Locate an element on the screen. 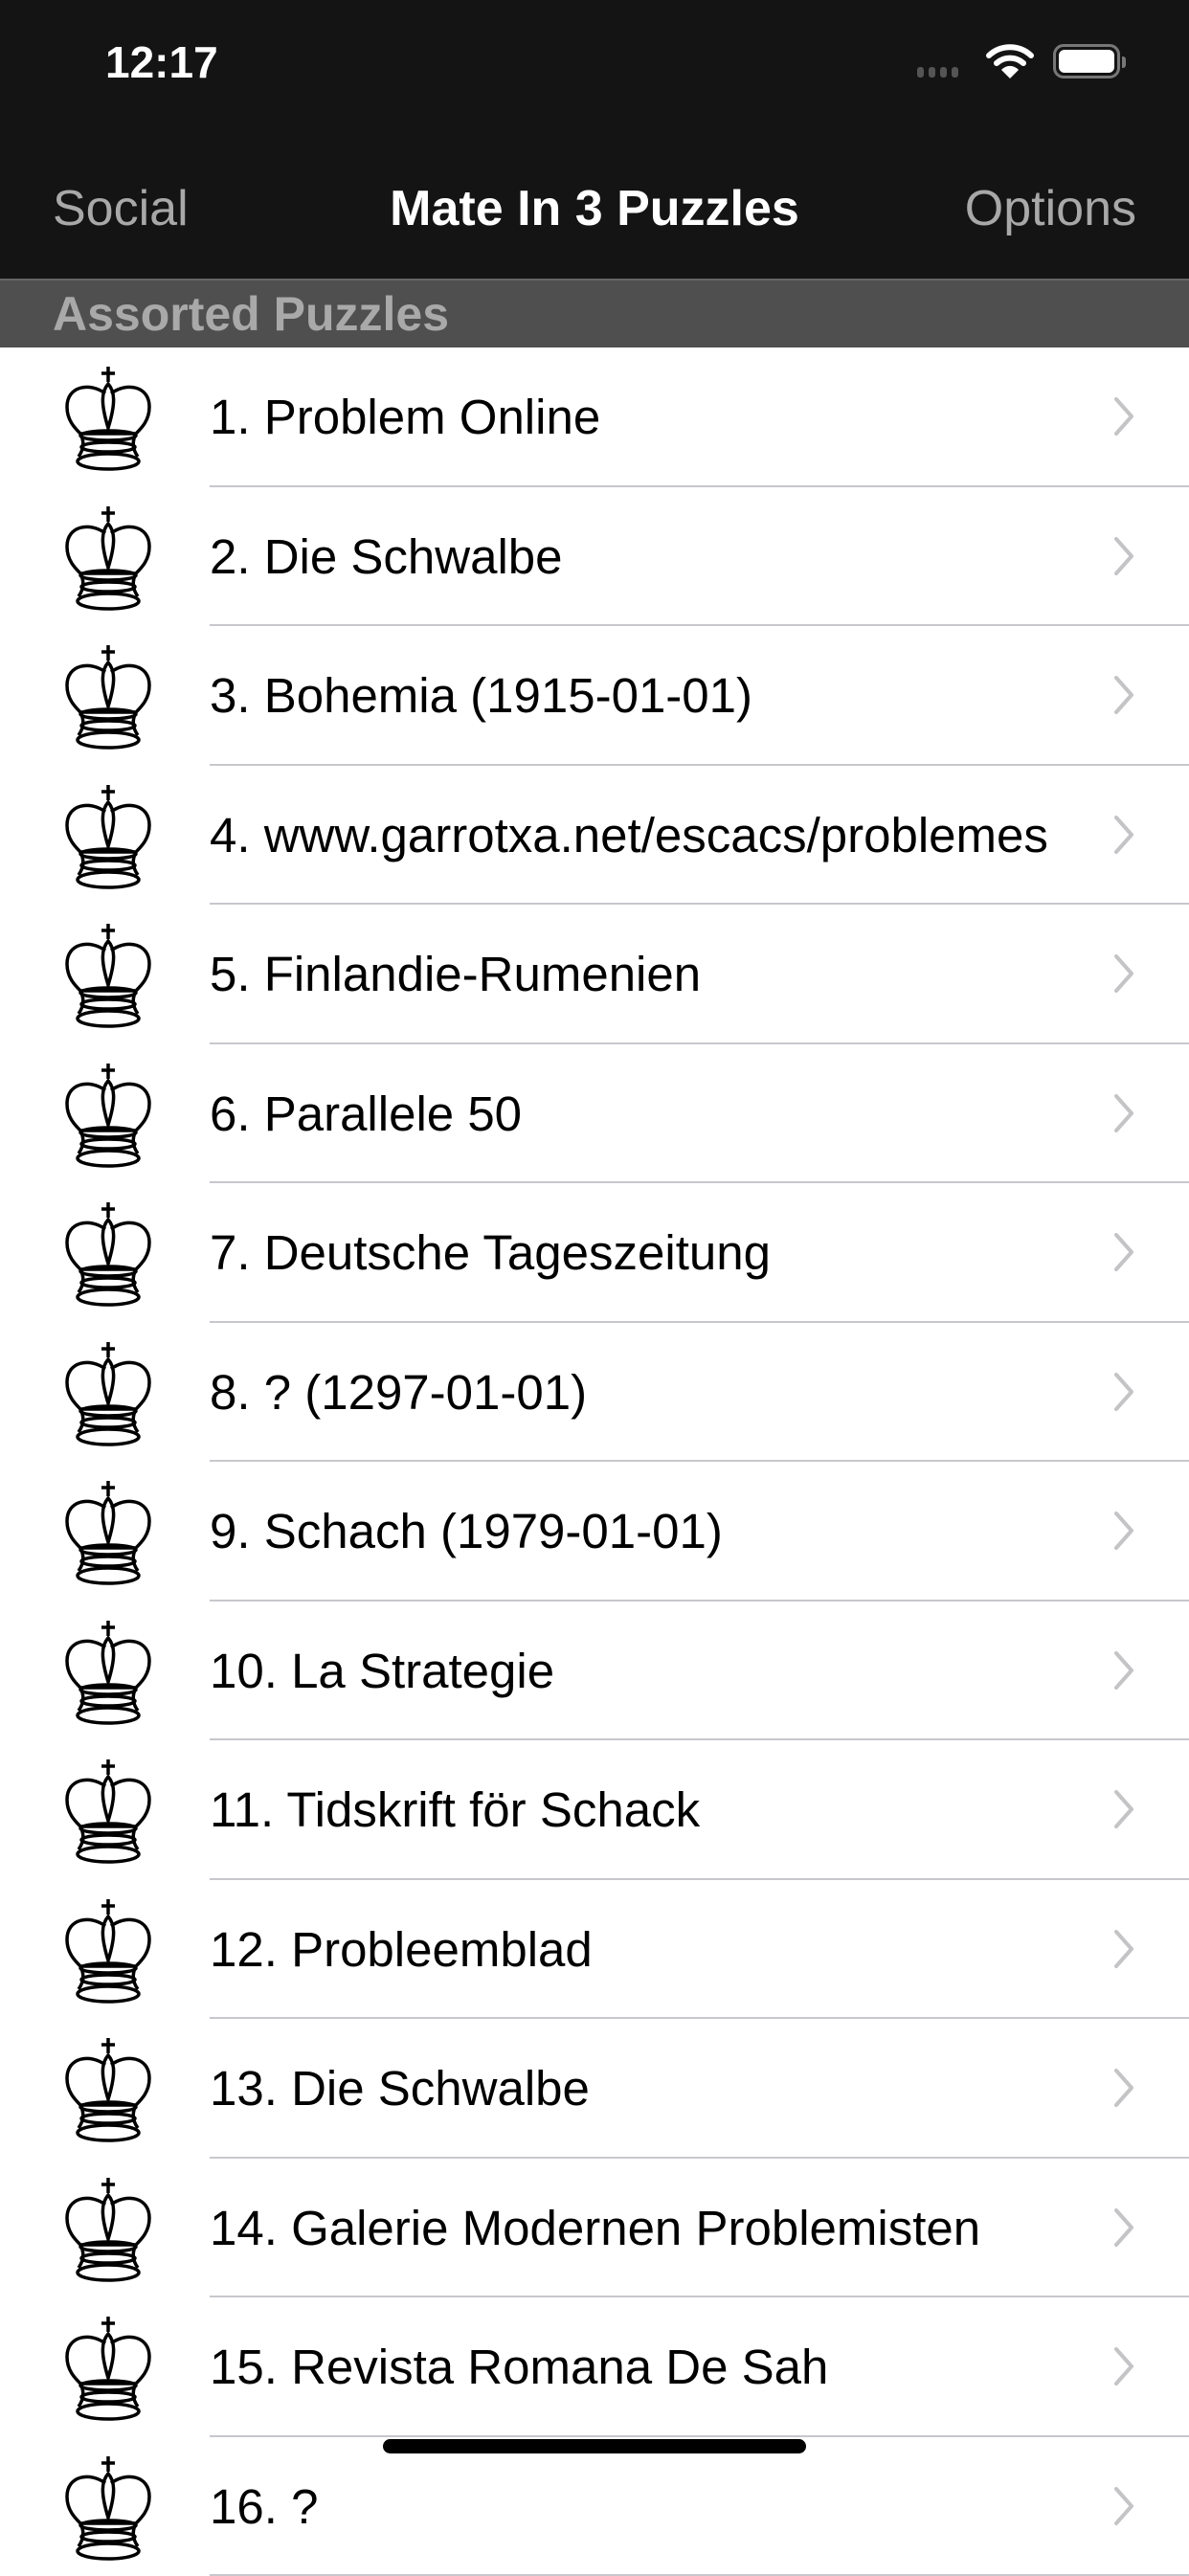 The height and width of the screenshot is (2576, 1189). item-label: 14. Galerie Modernen Problemisten is located at coordinates (647, 2228).